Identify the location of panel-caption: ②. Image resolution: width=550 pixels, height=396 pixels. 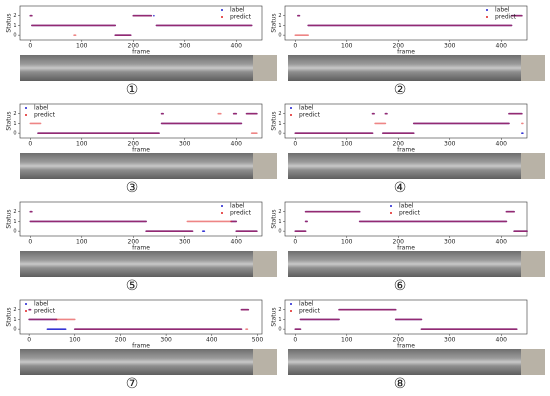
(400, 90).